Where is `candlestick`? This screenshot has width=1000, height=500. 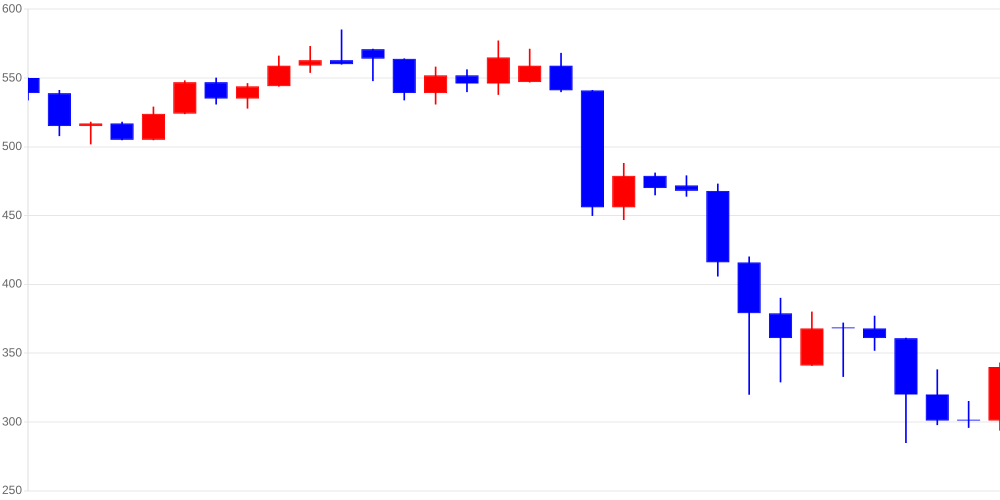 candlestick is located at coordinates (342, 47).